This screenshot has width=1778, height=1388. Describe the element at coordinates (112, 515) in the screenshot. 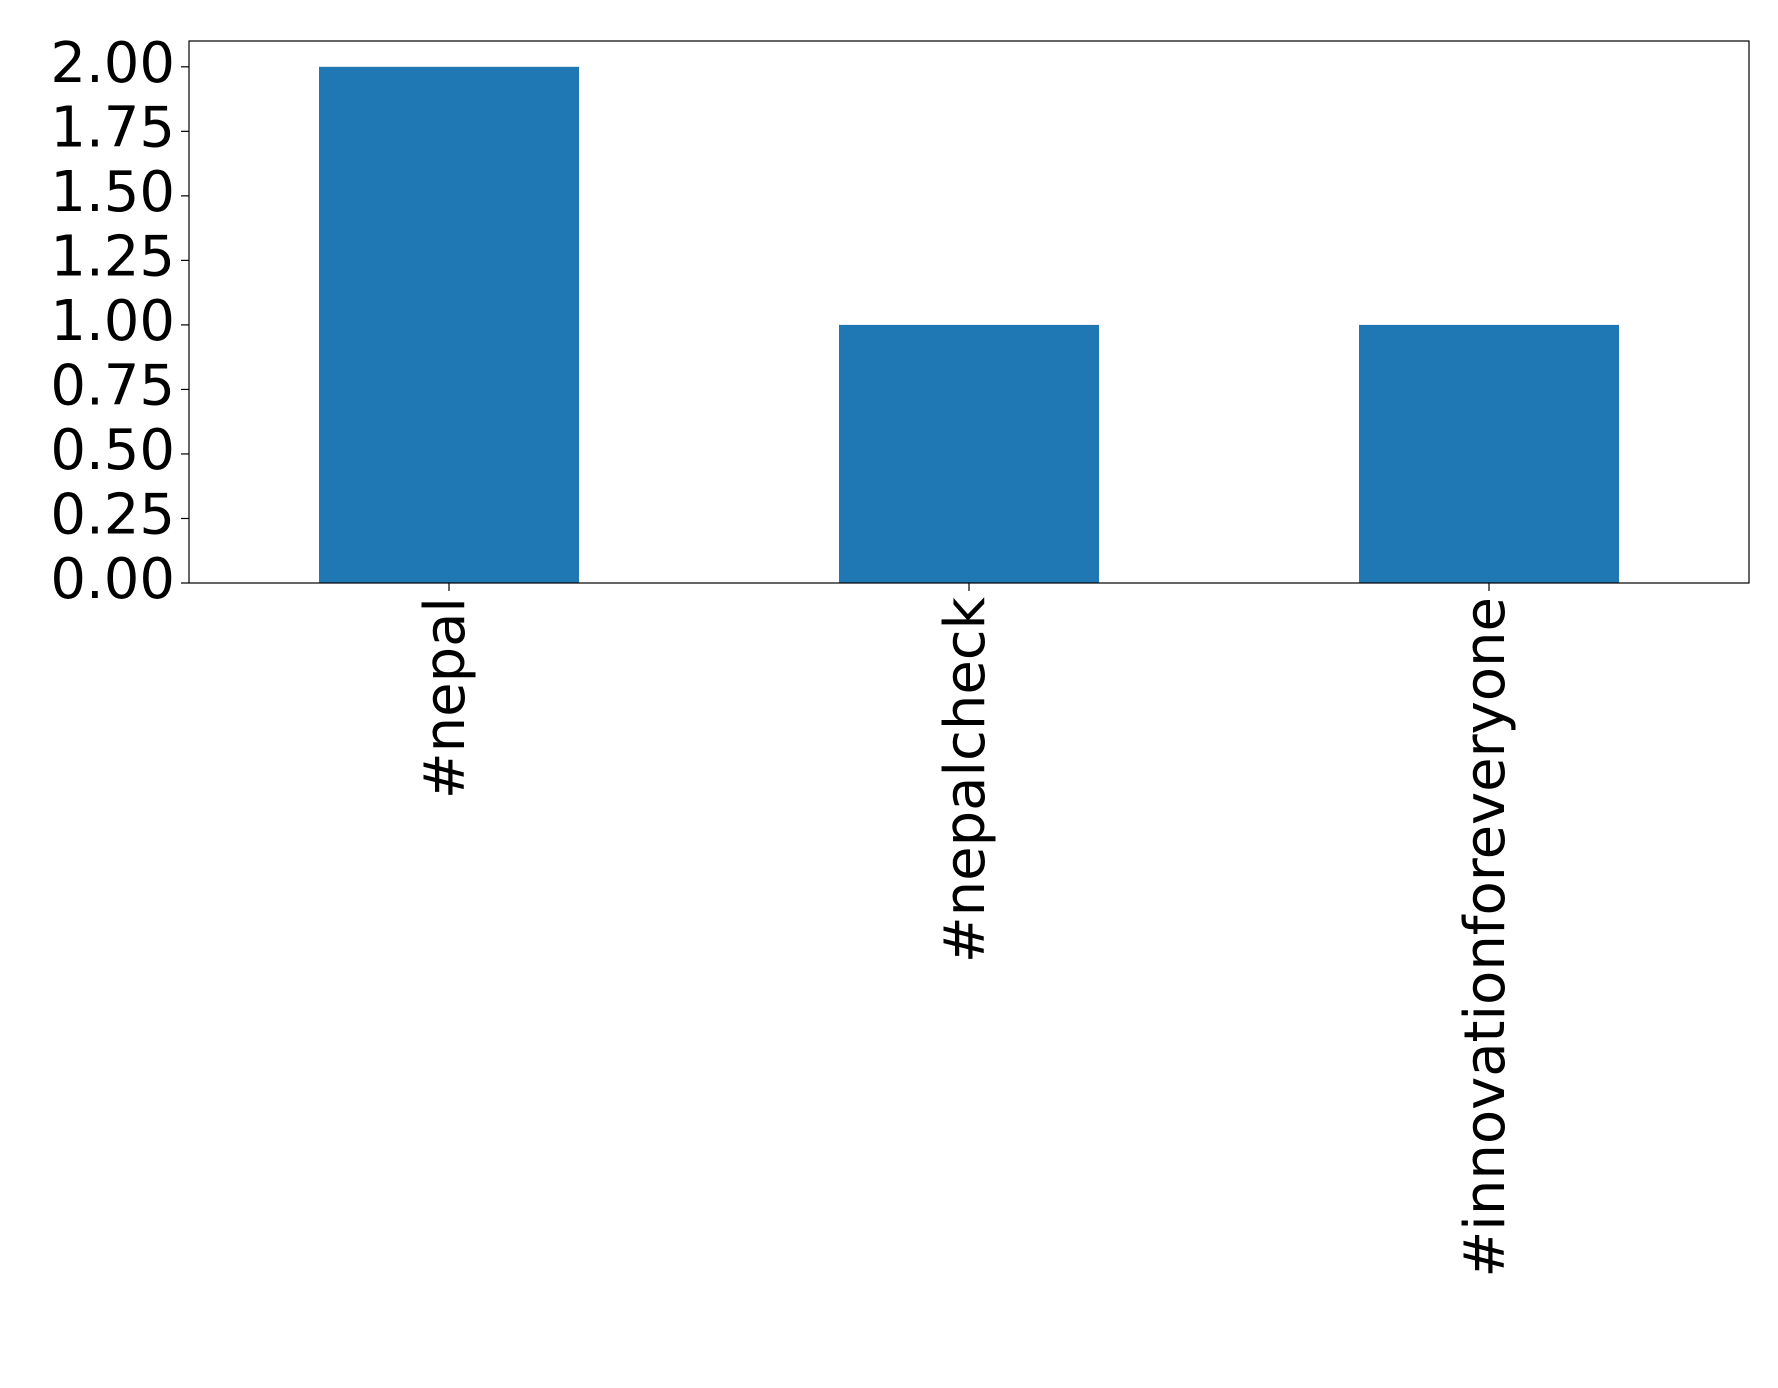

I see `y-tick-label: 0.25` at that location.